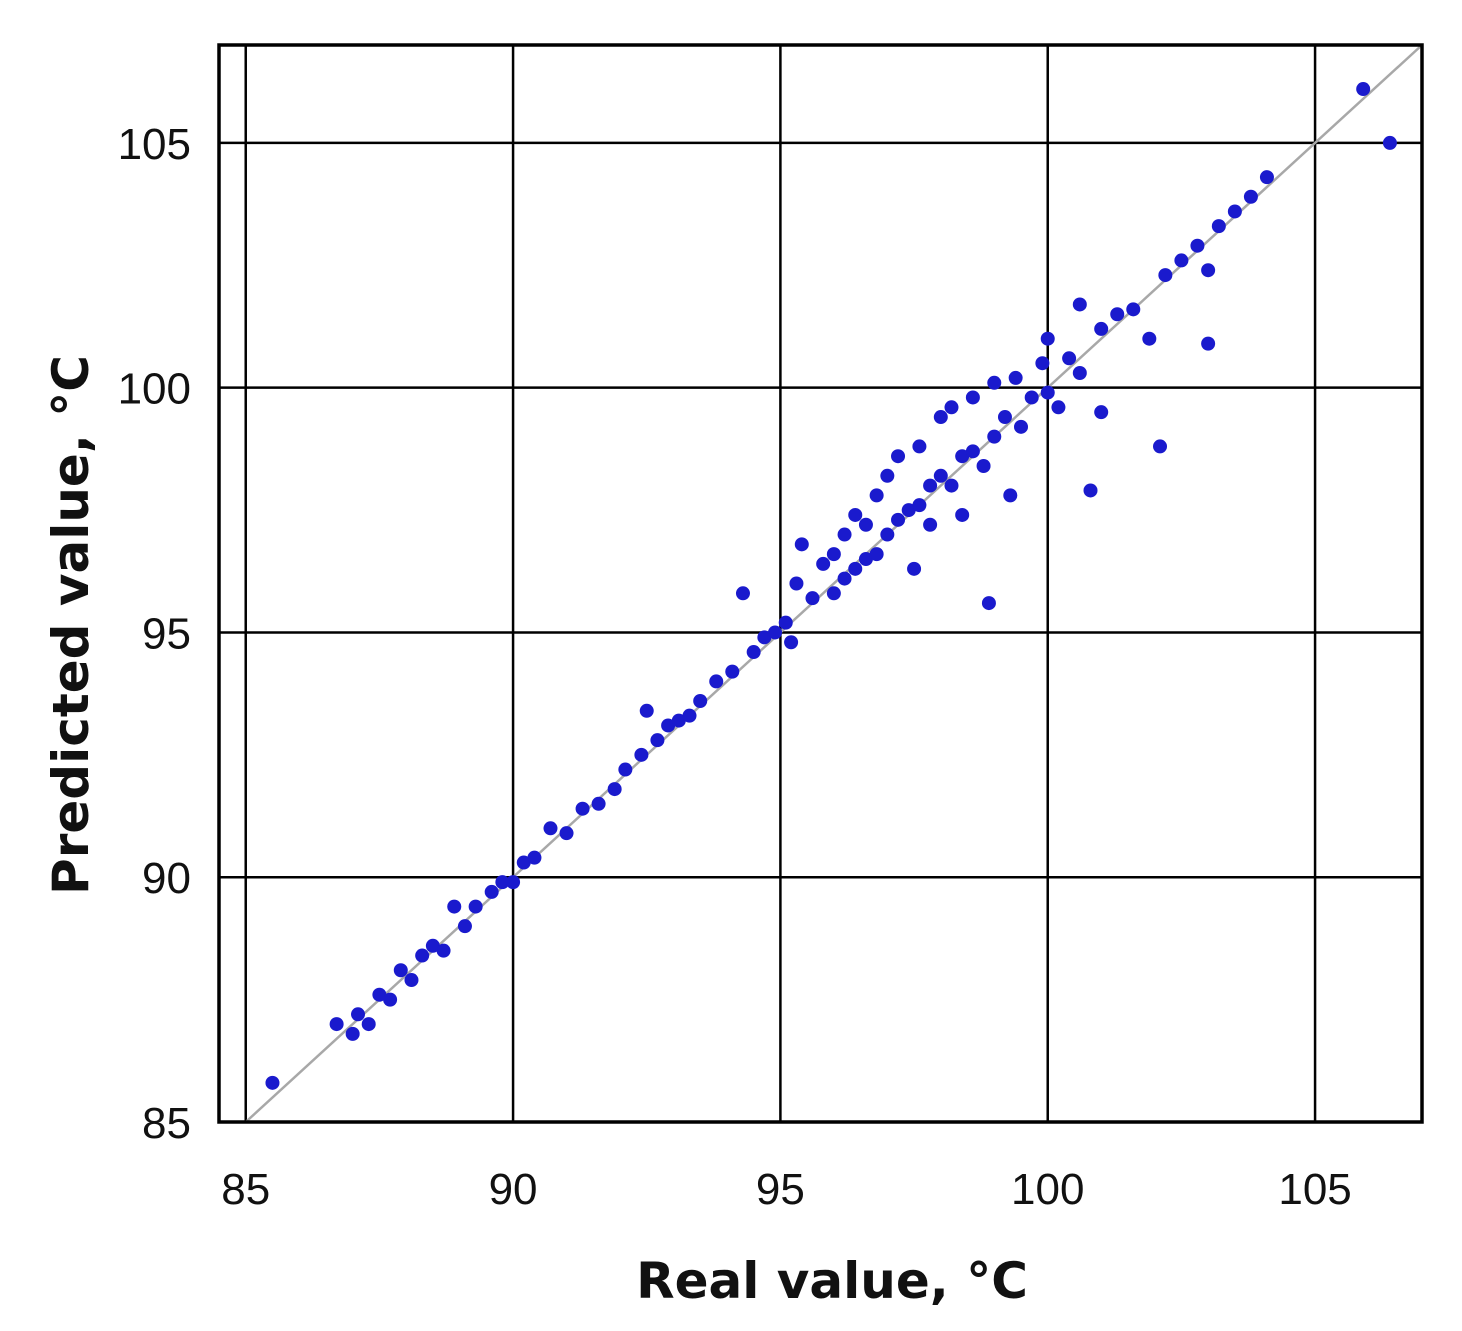 This screenshot has width=1462, height=1331. What do you see at coordinates (71, 625) in the screenshot?
I see `y-axis-label: Predicted value, °C` at bounding box center [71, 625].